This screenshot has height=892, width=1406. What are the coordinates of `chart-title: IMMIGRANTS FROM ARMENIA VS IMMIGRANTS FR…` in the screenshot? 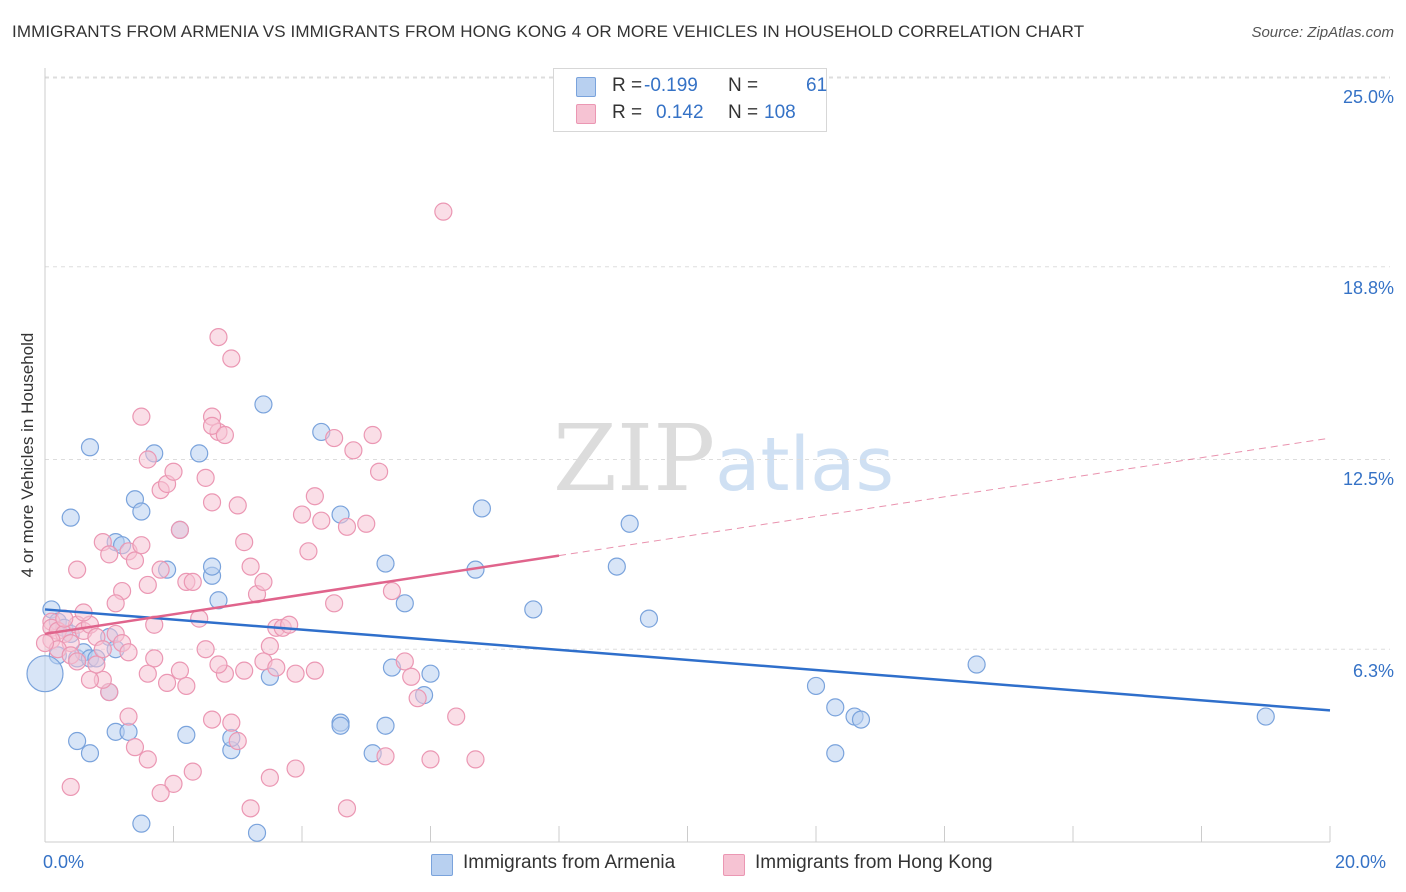 It's located at (548, 31).